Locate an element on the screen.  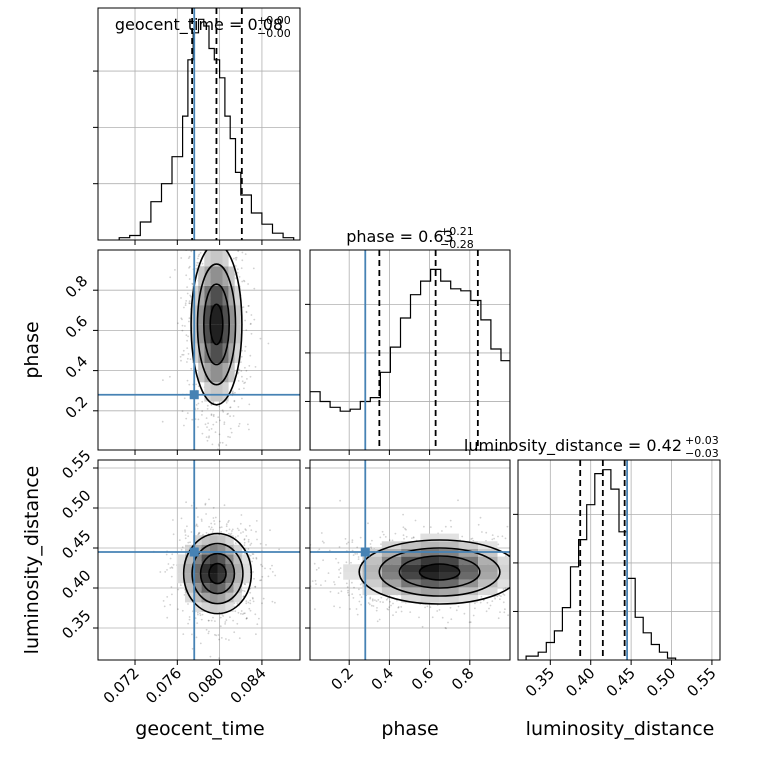
contour-line is located at coordinates (217, 573).